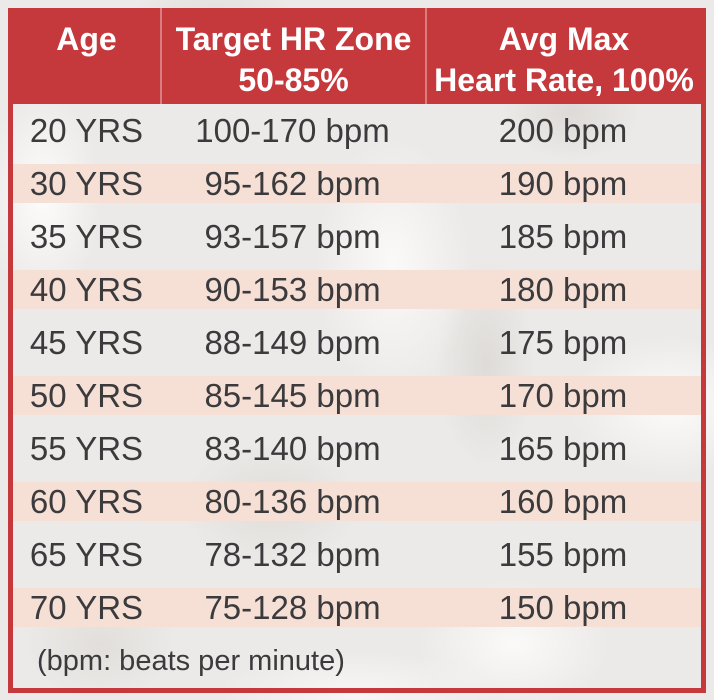 The height and width of the screenshot is (700, 714). What do you see at coordinates (293, 39) in the screenshot?
I see `header-zone-line1: Target HR Zone` at bounding box center [293, 39].